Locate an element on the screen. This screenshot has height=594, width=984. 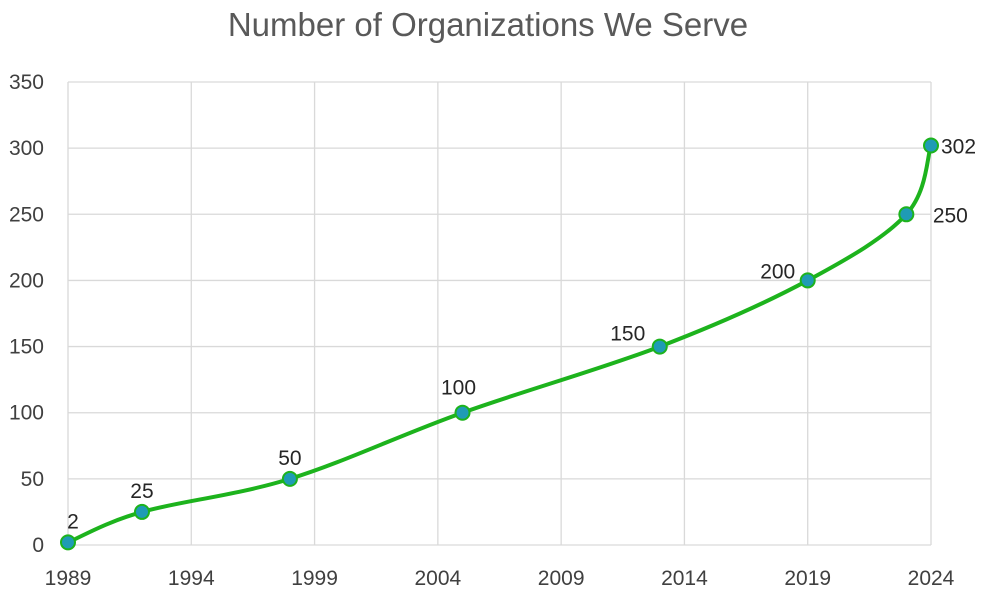
y-axis-ticks: 0 50 100 150 200 250 300 350 is located at coordinates (26, 314).